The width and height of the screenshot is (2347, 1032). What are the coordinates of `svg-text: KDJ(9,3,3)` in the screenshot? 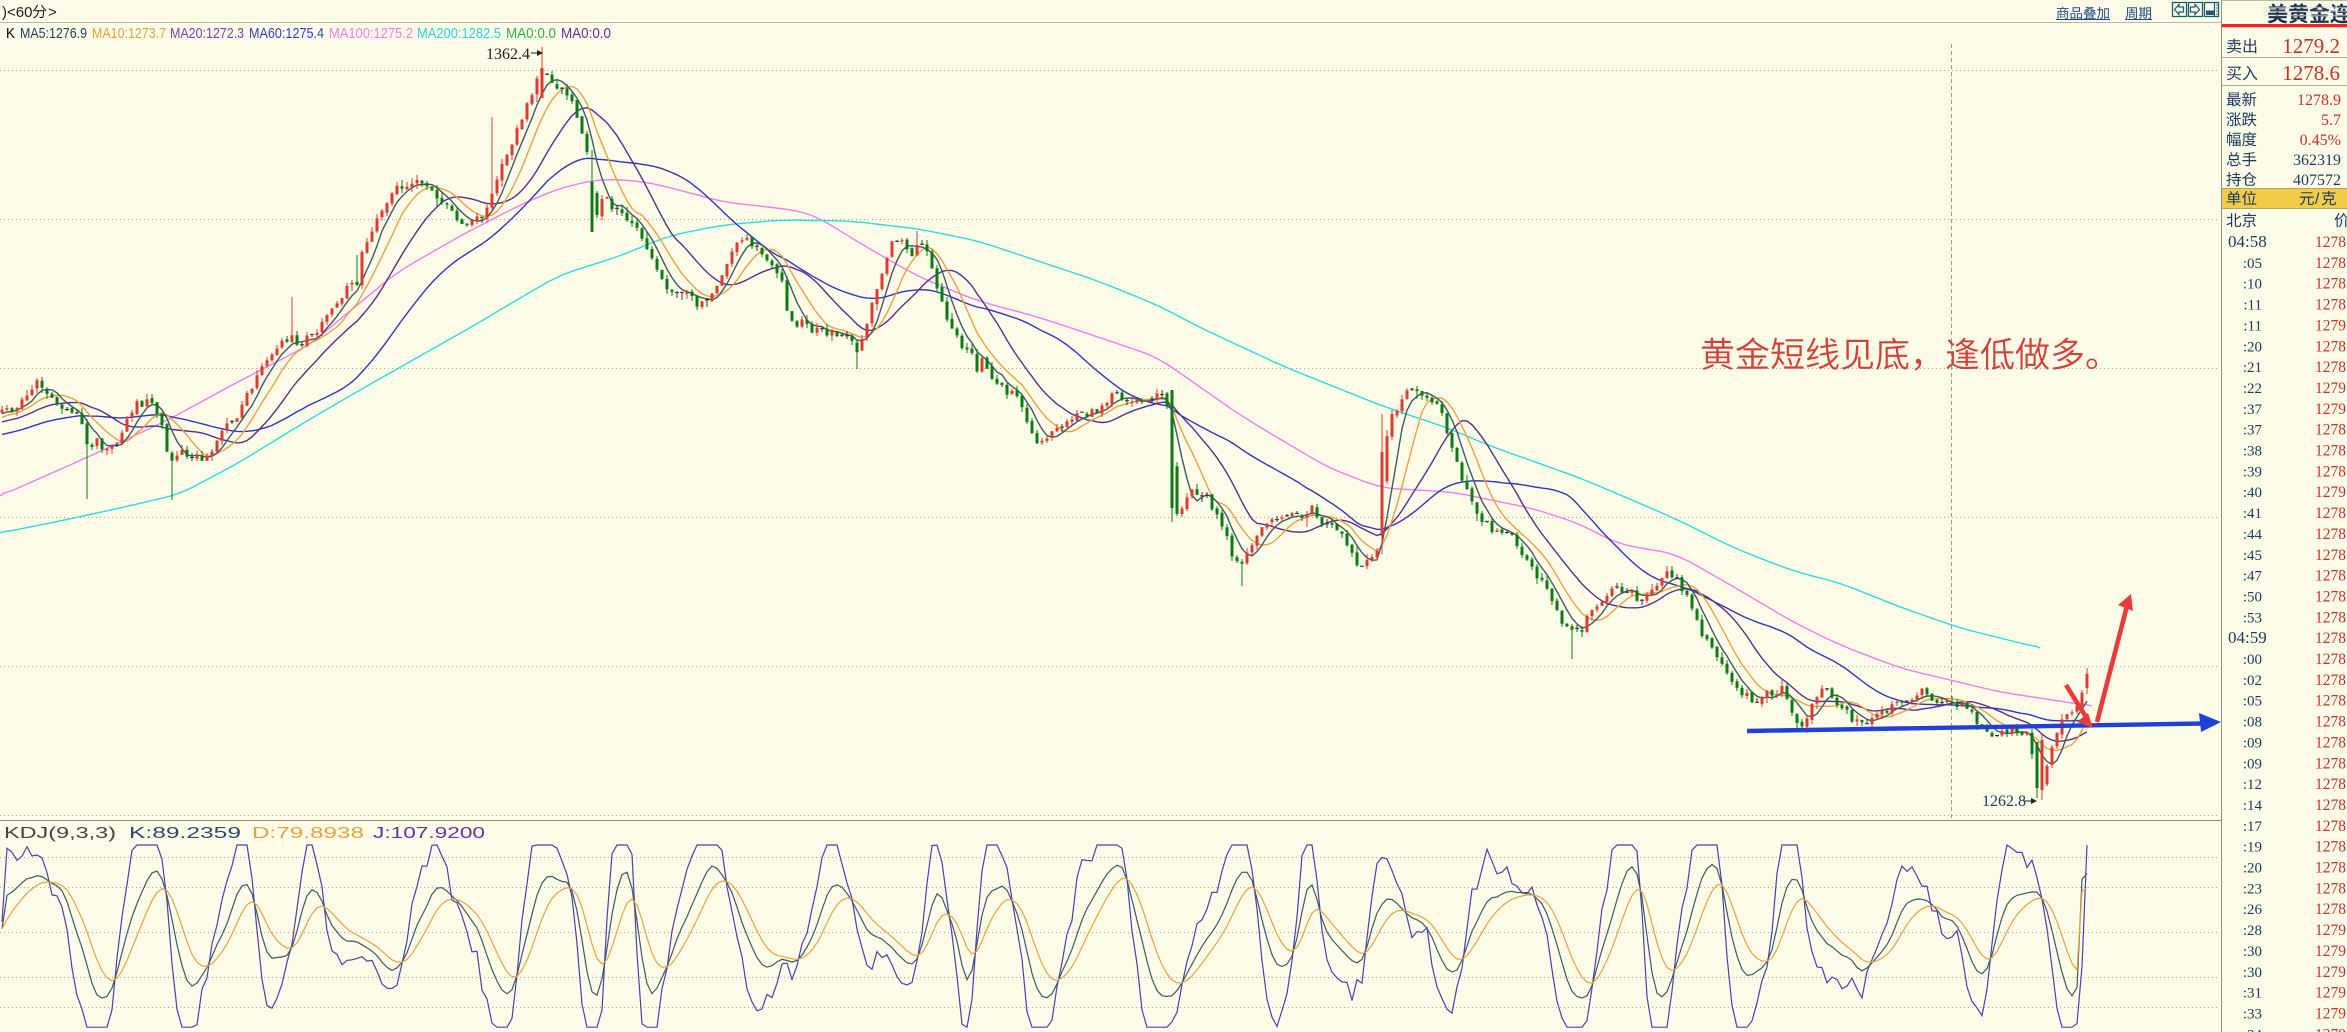 It's located at (60, 833).